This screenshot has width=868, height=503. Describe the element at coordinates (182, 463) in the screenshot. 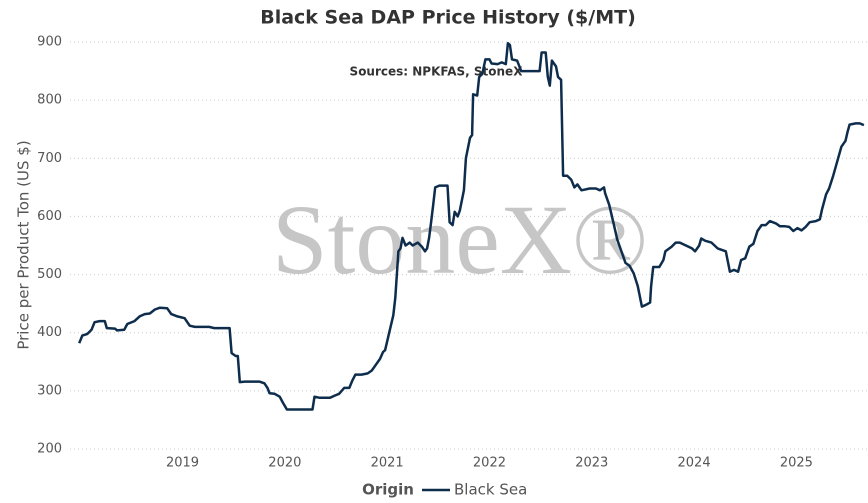

I see `x-tick-label: 2019` at that location.